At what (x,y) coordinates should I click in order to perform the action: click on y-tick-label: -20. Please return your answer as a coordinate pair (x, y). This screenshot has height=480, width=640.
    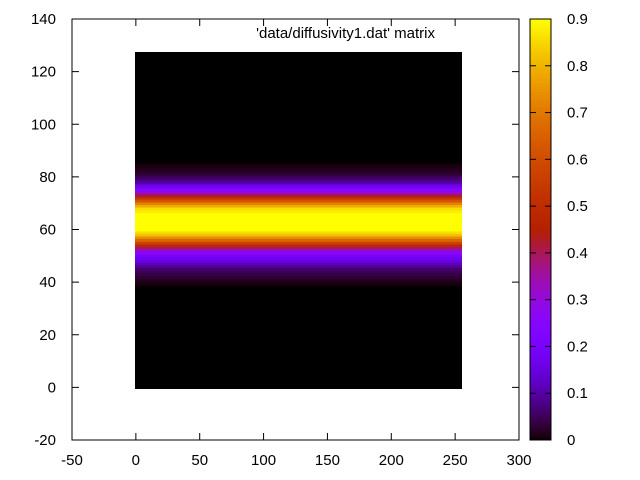
    Looking at the image, I should click on (45, 440).